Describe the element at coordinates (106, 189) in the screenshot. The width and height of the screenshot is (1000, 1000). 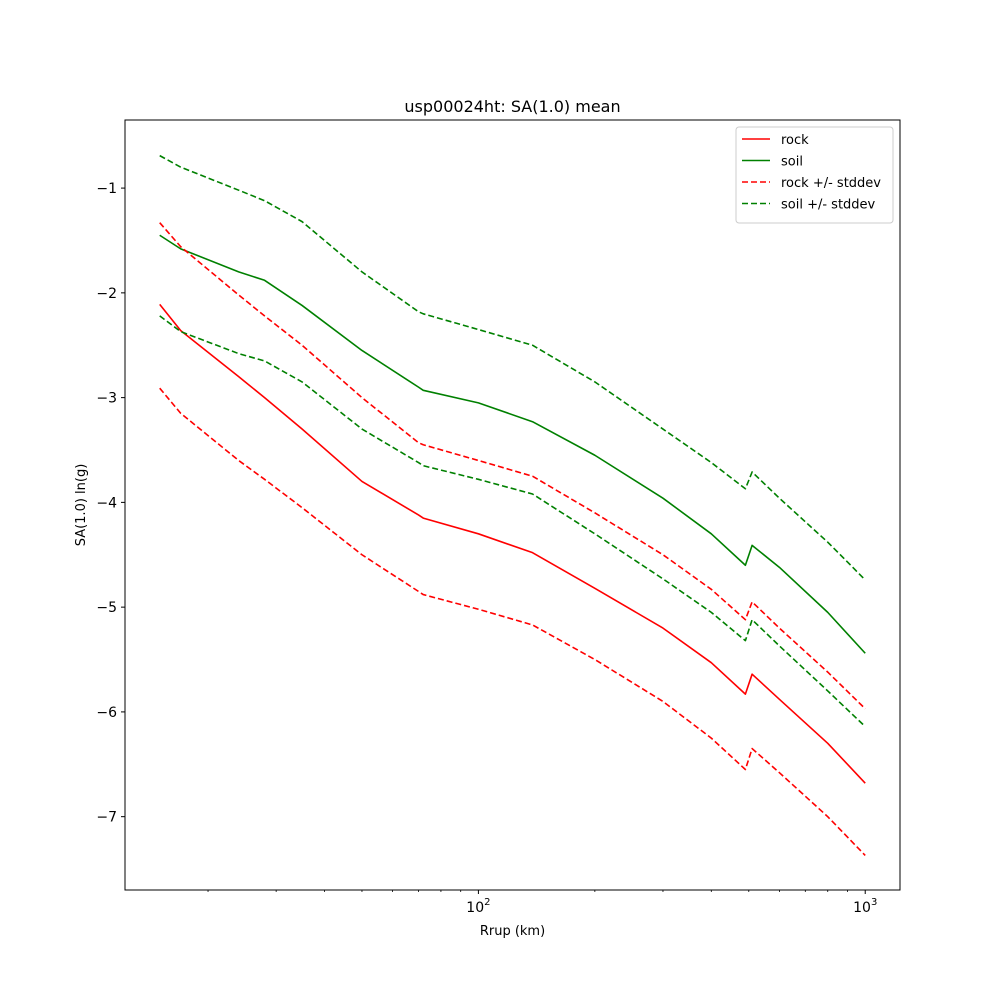
I see `y-tick-label: −1` at that location.